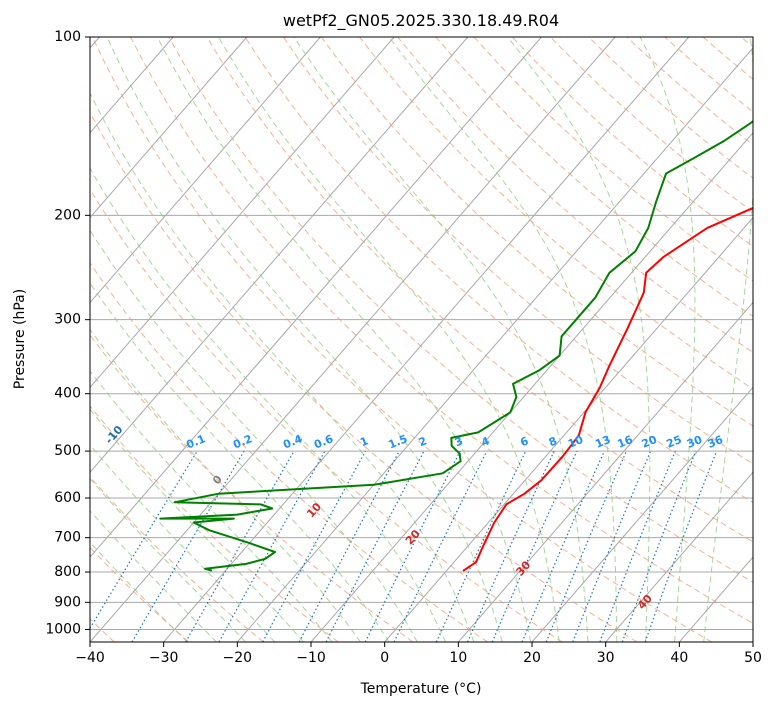 The height and width of the screenshot is (708, 775). What do you see at coordinates (384, 658) in the screenshot?
I see `x-tick-label: 0` at bounding box center [384, 658].